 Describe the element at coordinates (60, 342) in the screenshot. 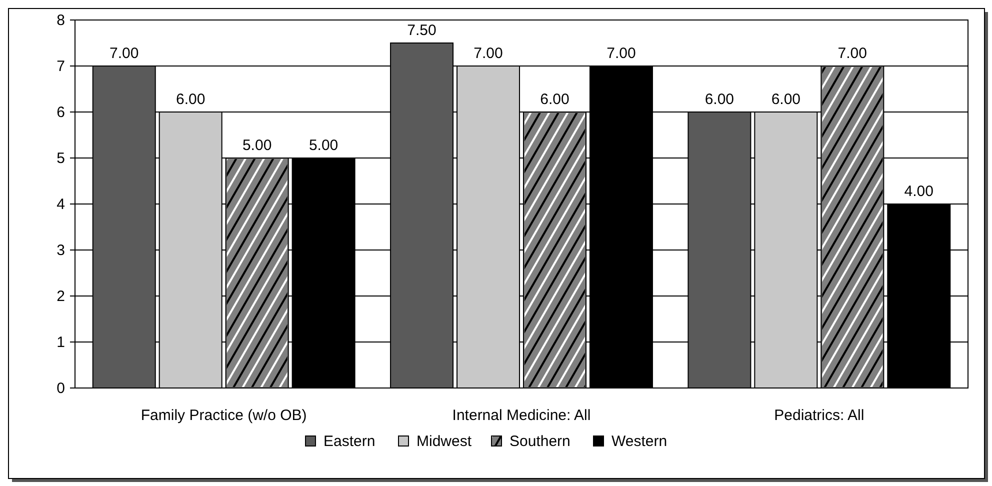

I see `y-tick-label: 1` at that location.